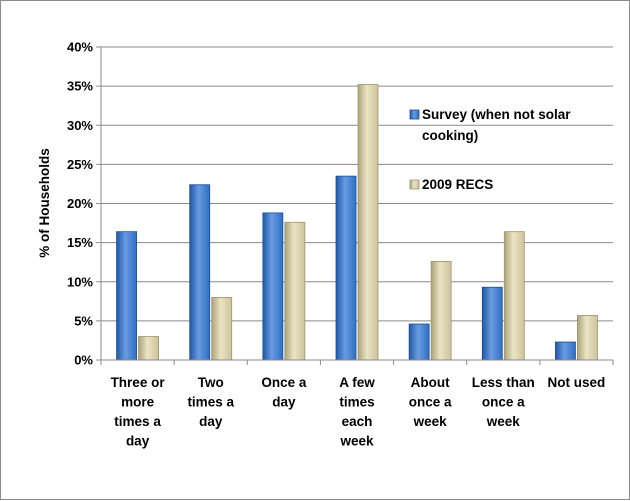  Describe the element at coordinates (80, 86) in the screenshot. I see `y-tick-label: 35%` at that location.